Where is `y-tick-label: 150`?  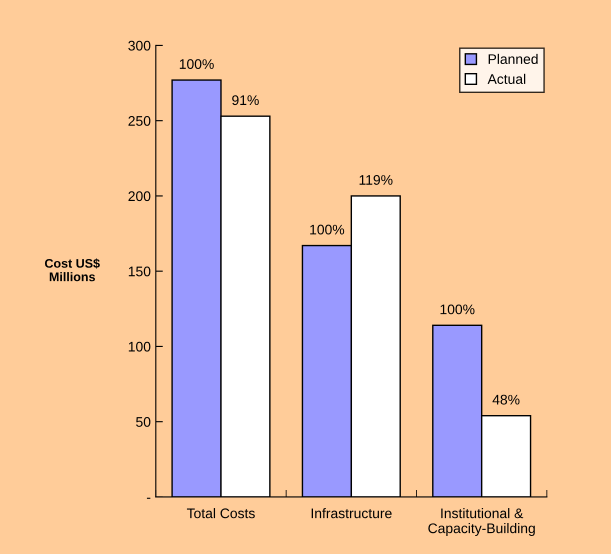
y-tick-label: 150 is located at coordinates (139, 271).